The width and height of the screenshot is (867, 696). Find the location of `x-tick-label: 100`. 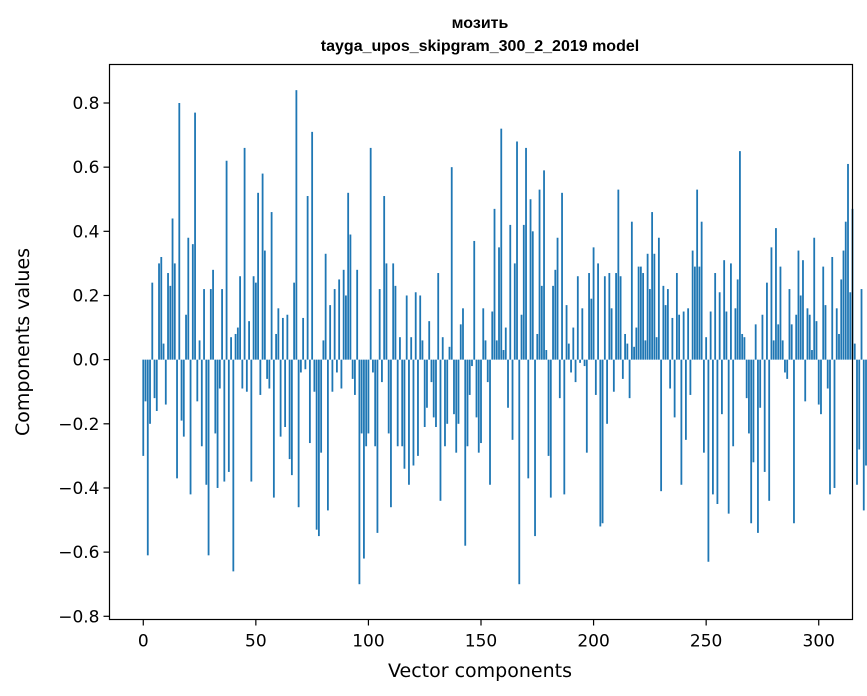

x-tick-label: 100 is located at coordinates (368, 642).